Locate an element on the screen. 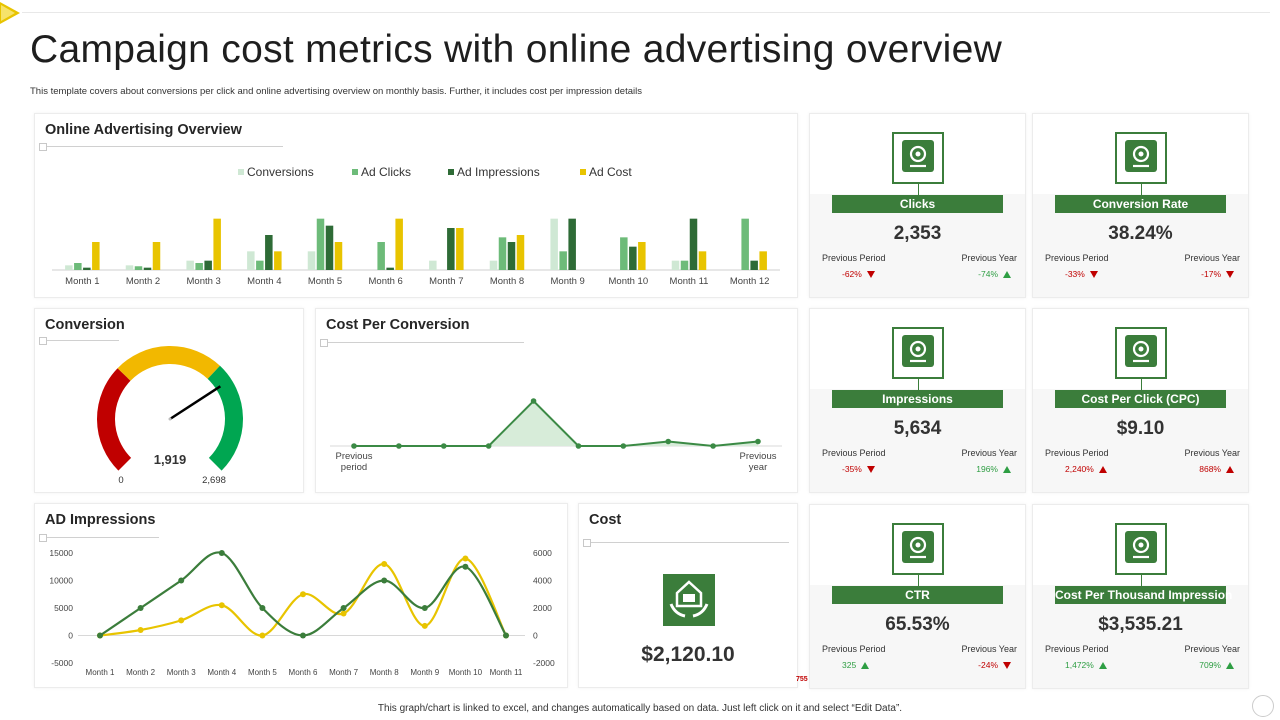 The width and height of the screenshot is (1280, 720). y-left-tick: 10000 is located at coordinates (61, 581).